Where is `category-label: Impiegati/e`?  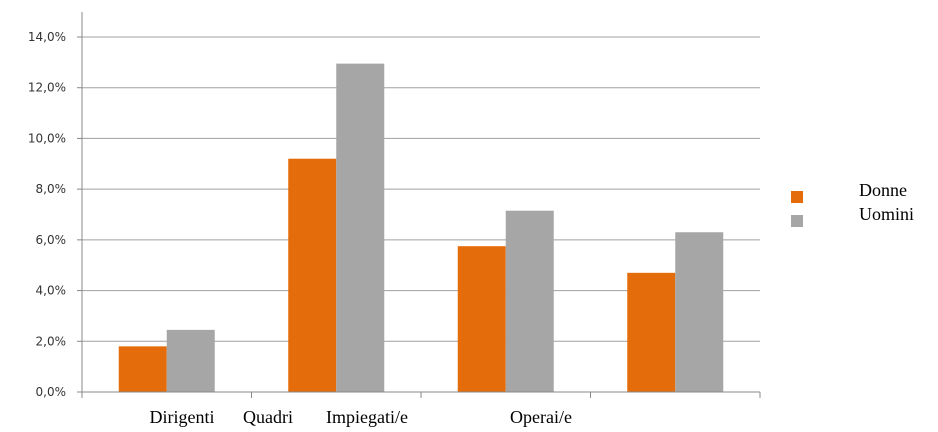
category-label: Impiegati/e is located at coordinates (367, 417).